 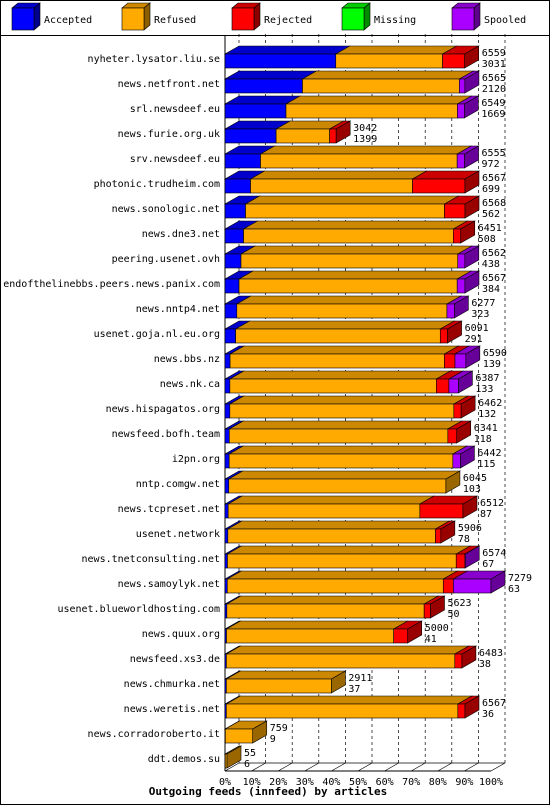 I want to click on accepted-value: 562, so click(x=491, y=214).